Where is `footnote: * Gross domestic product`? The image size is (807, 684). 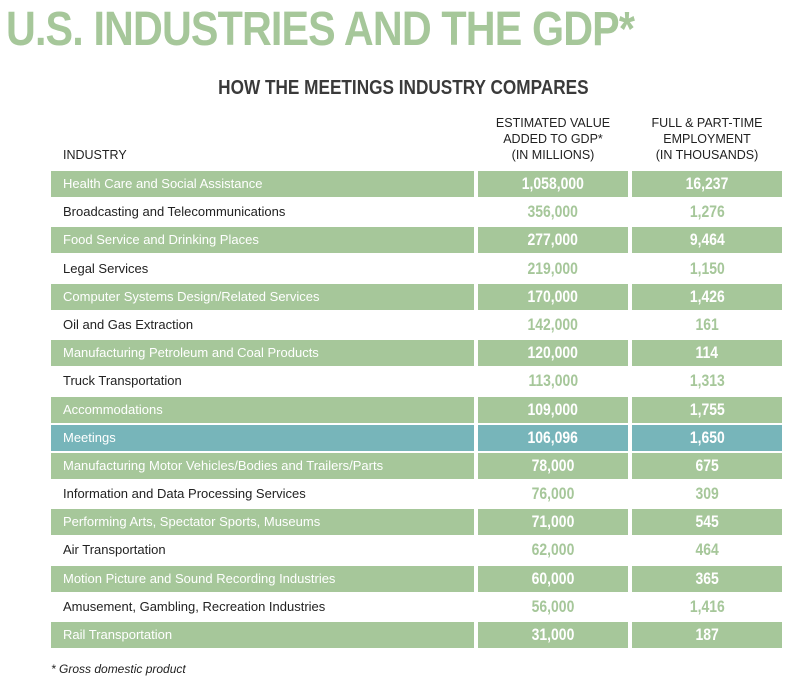
footnote: * Gross domestic product is located at coordinates (118, 669).